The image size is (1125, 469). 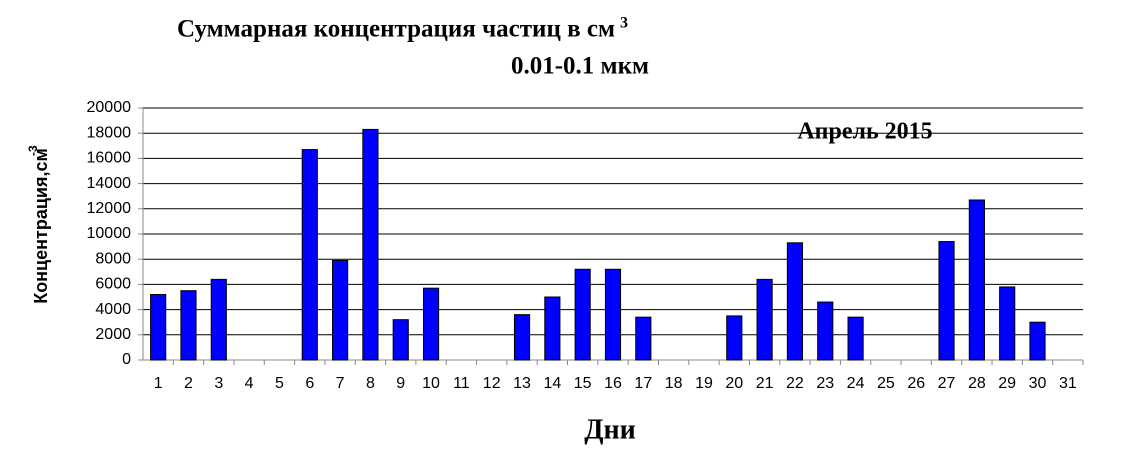 What do you see at coordinates (109, 183) in the screenshot?
I see `y-tick-label: 14000` at bounding box center [109, 183].